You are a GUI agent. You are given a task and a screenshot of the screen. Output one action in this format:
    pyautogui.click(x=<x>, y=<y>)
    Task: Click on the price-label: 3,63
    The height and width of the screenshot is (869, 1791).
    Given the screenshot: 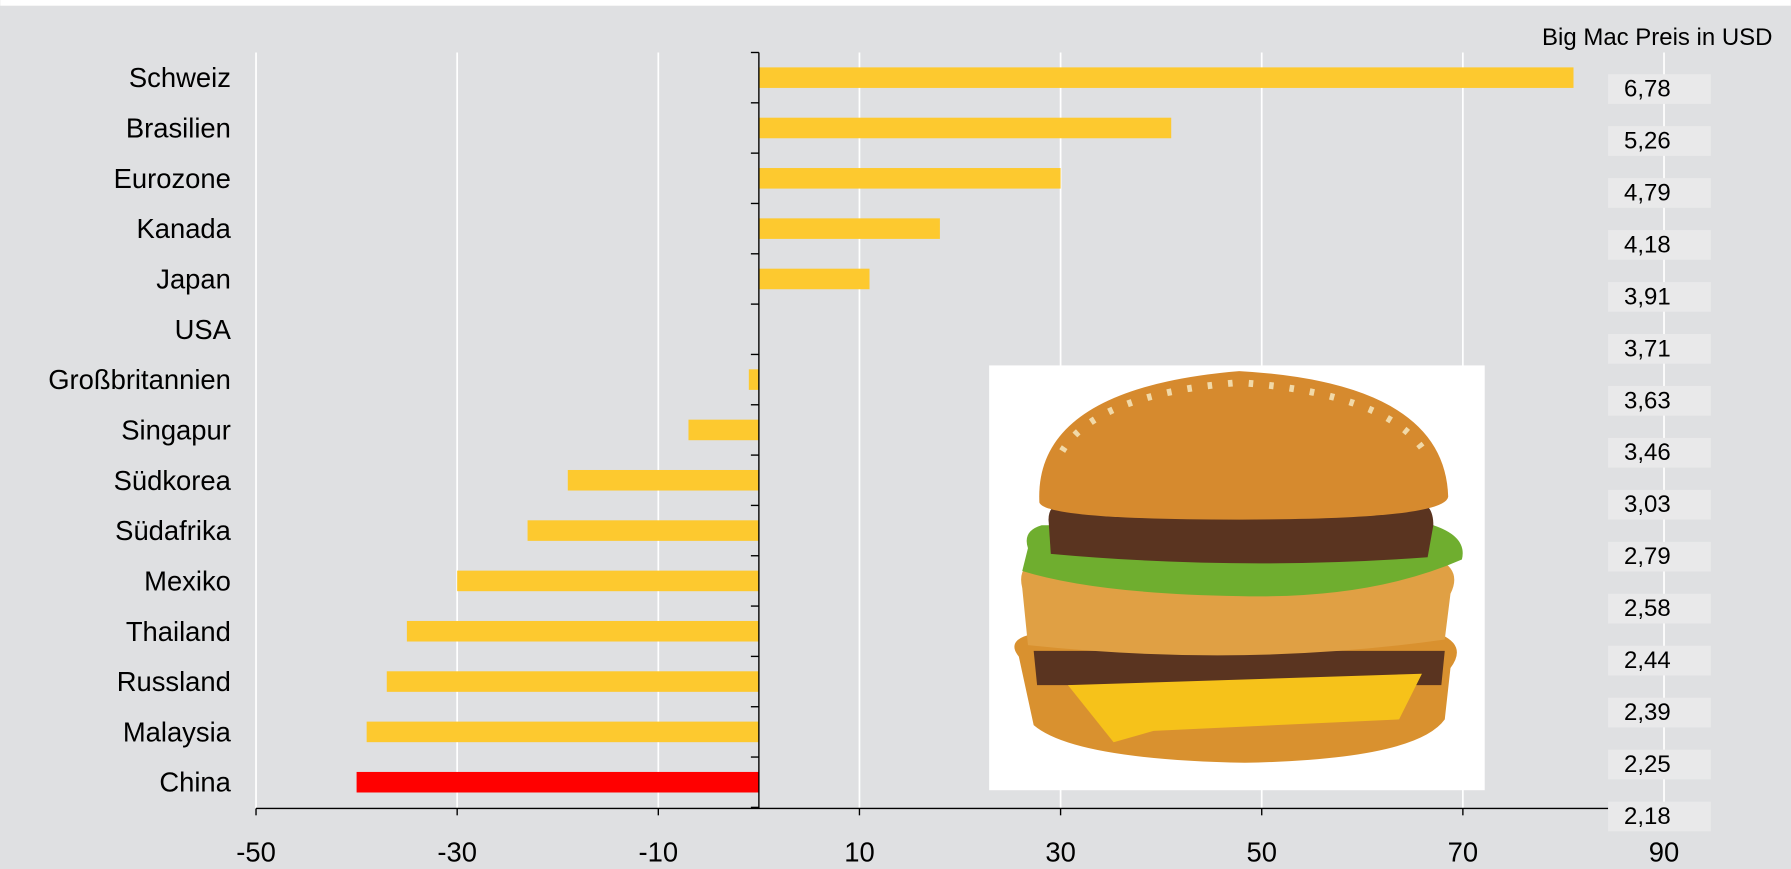 What is the action you would take?
    pyautogui.click(x=1647, y=400)
    